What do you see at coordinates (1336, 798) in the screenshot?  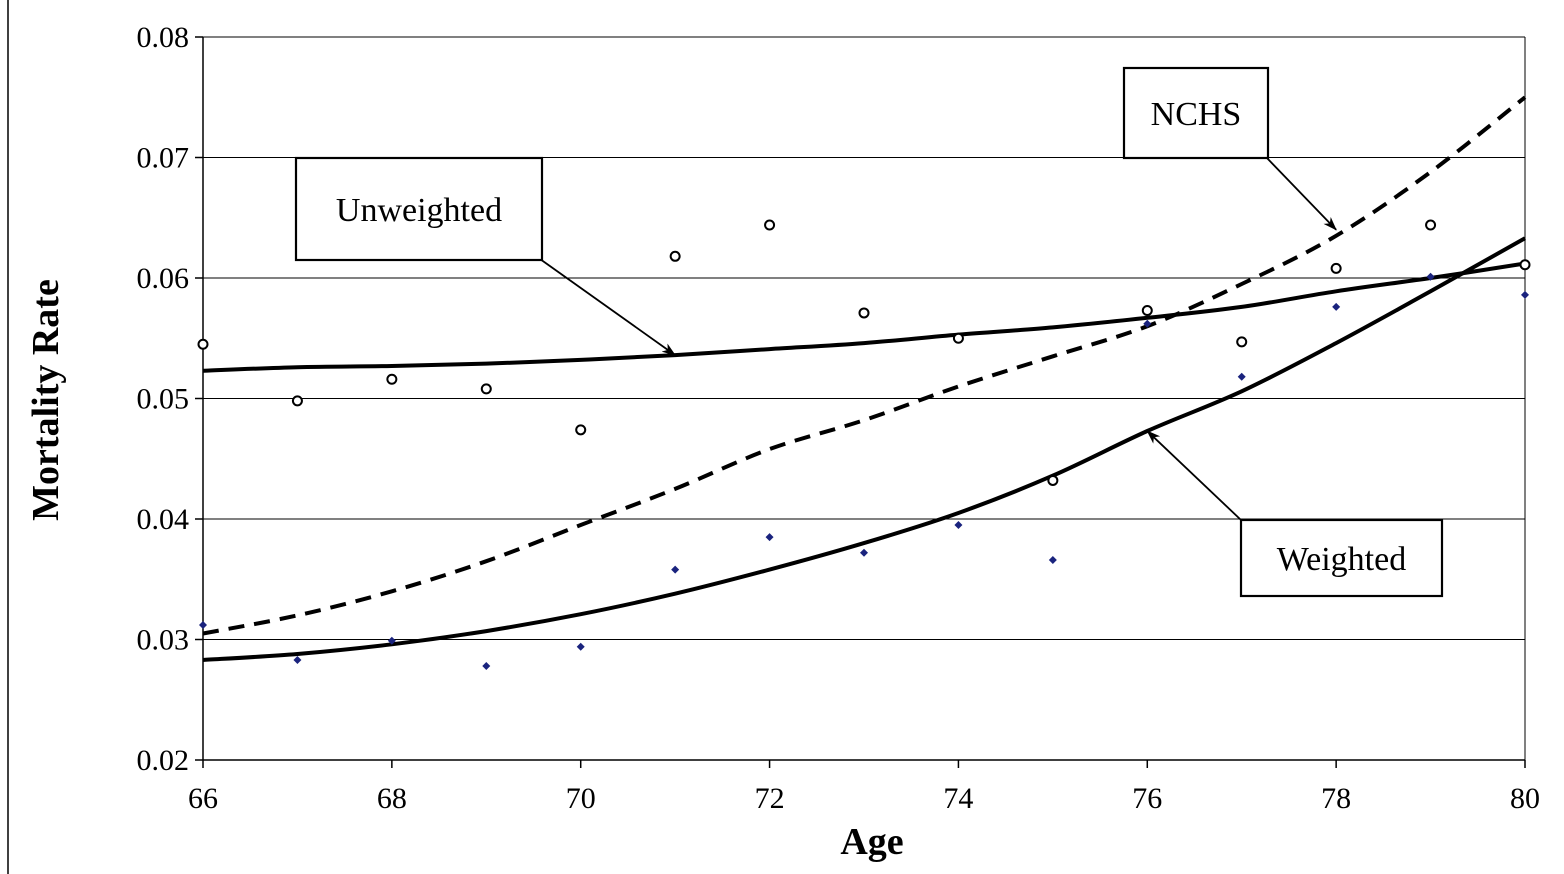 I see `x-tick-label-6: 78` at bounding box center [1336, 798].